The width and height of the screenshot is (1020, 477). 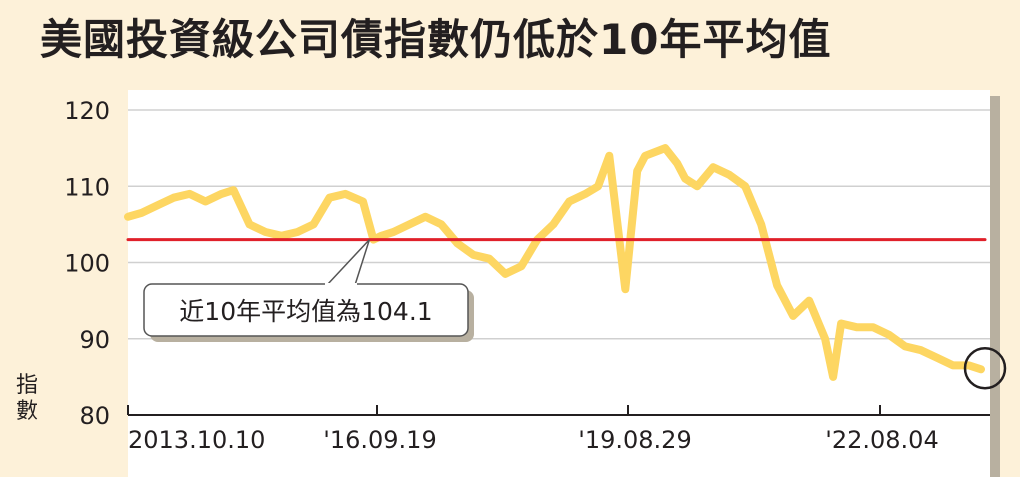 I want to click on y-axis-label-char: 數, so click(x=27, y=411).